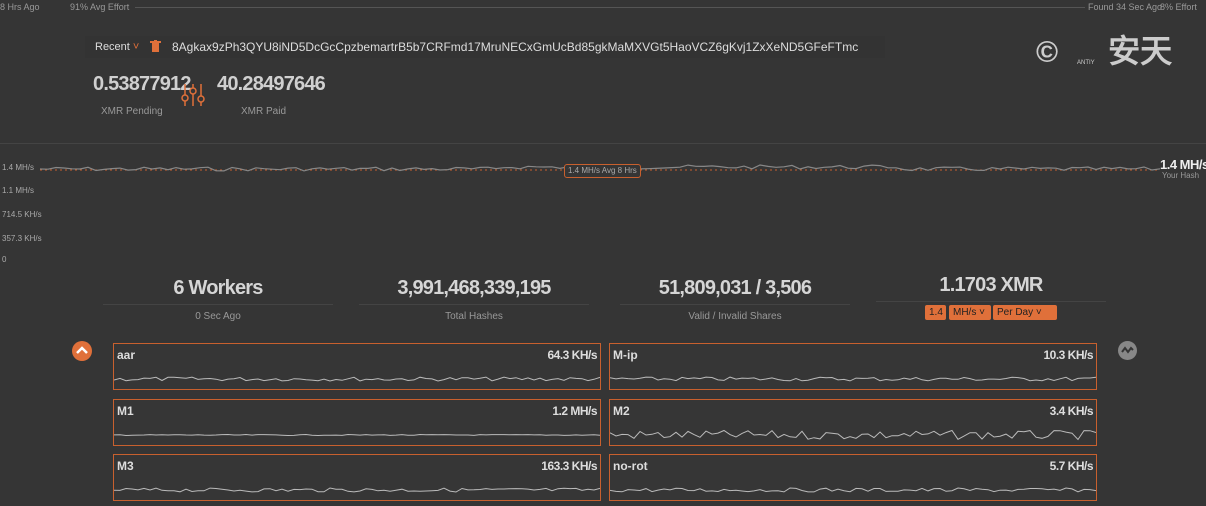 The height and width of the screenshot is (506, 1206). Describe the element at coordinates (1183, 164) in the screenshot. I see `current-hash: 1.4 MH/s` at that location.